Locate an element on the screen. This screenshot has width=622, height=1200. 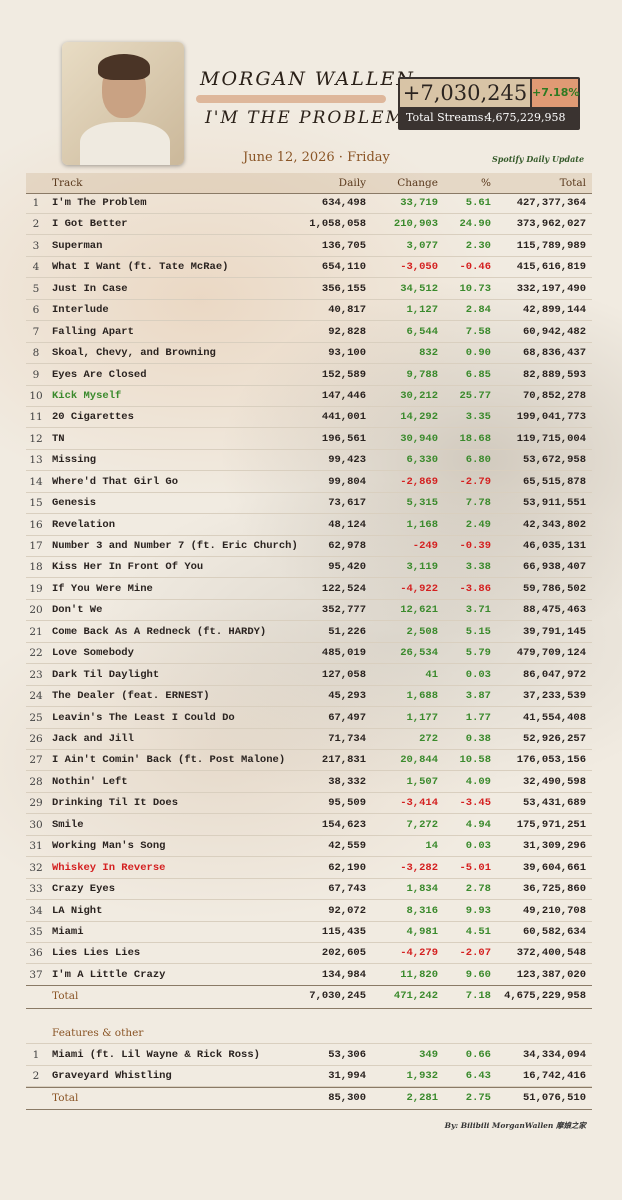
track-name: TN is located at coordinates (58, 438).